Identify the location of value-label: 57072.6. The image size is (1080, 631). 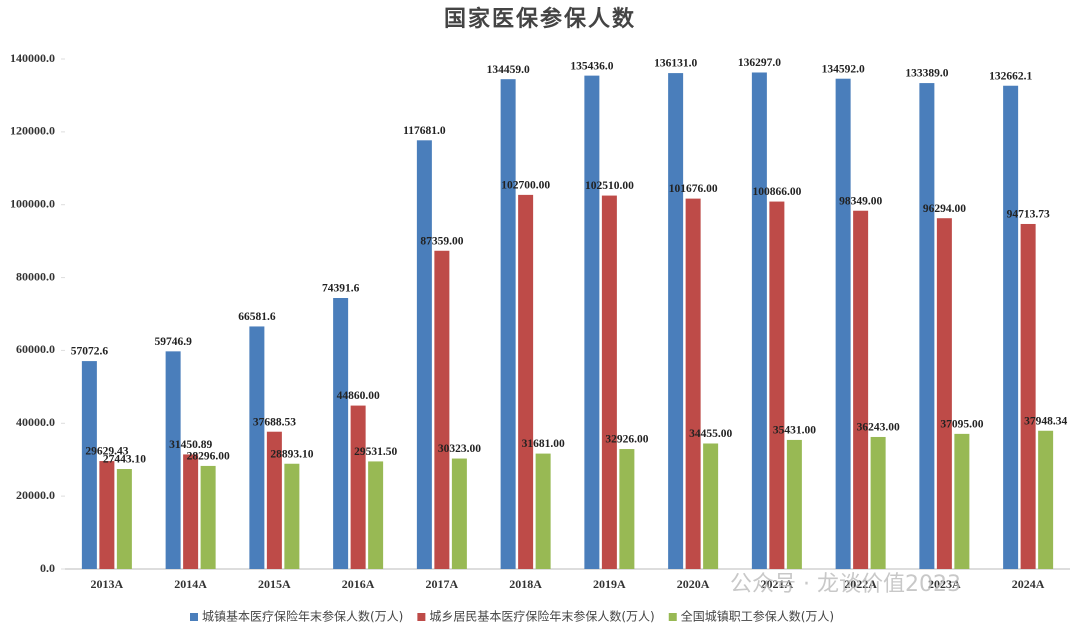
(90, 352).